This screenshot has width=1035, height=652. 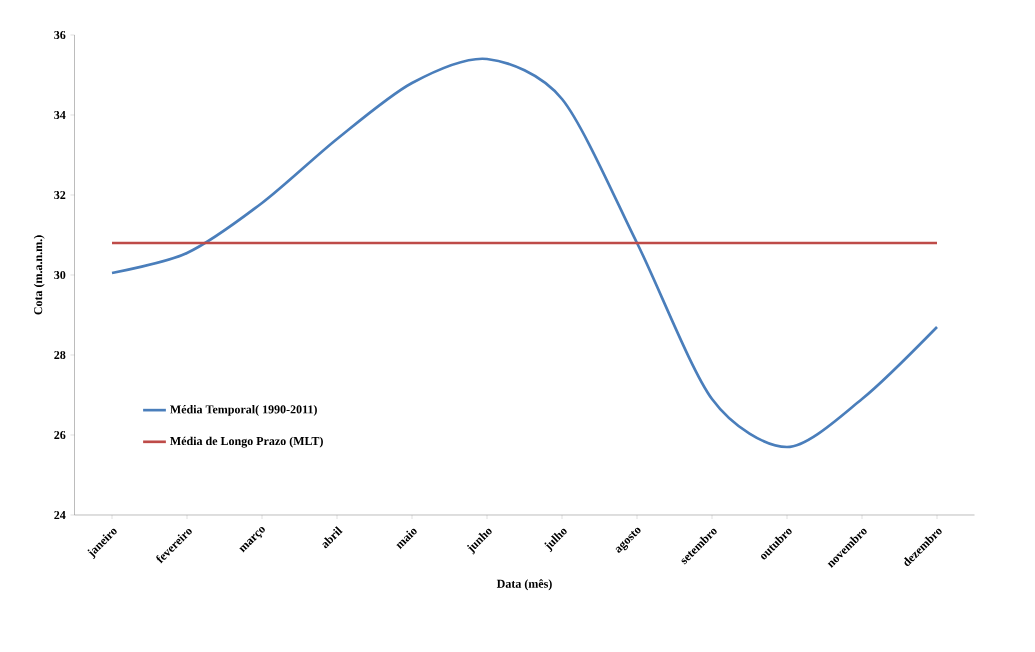 What do you see at coordinates (246, 442) in the screenshot?
I see `legend-label: Média de Longo Prazo (MLT)` at bounding box center [246, 442].